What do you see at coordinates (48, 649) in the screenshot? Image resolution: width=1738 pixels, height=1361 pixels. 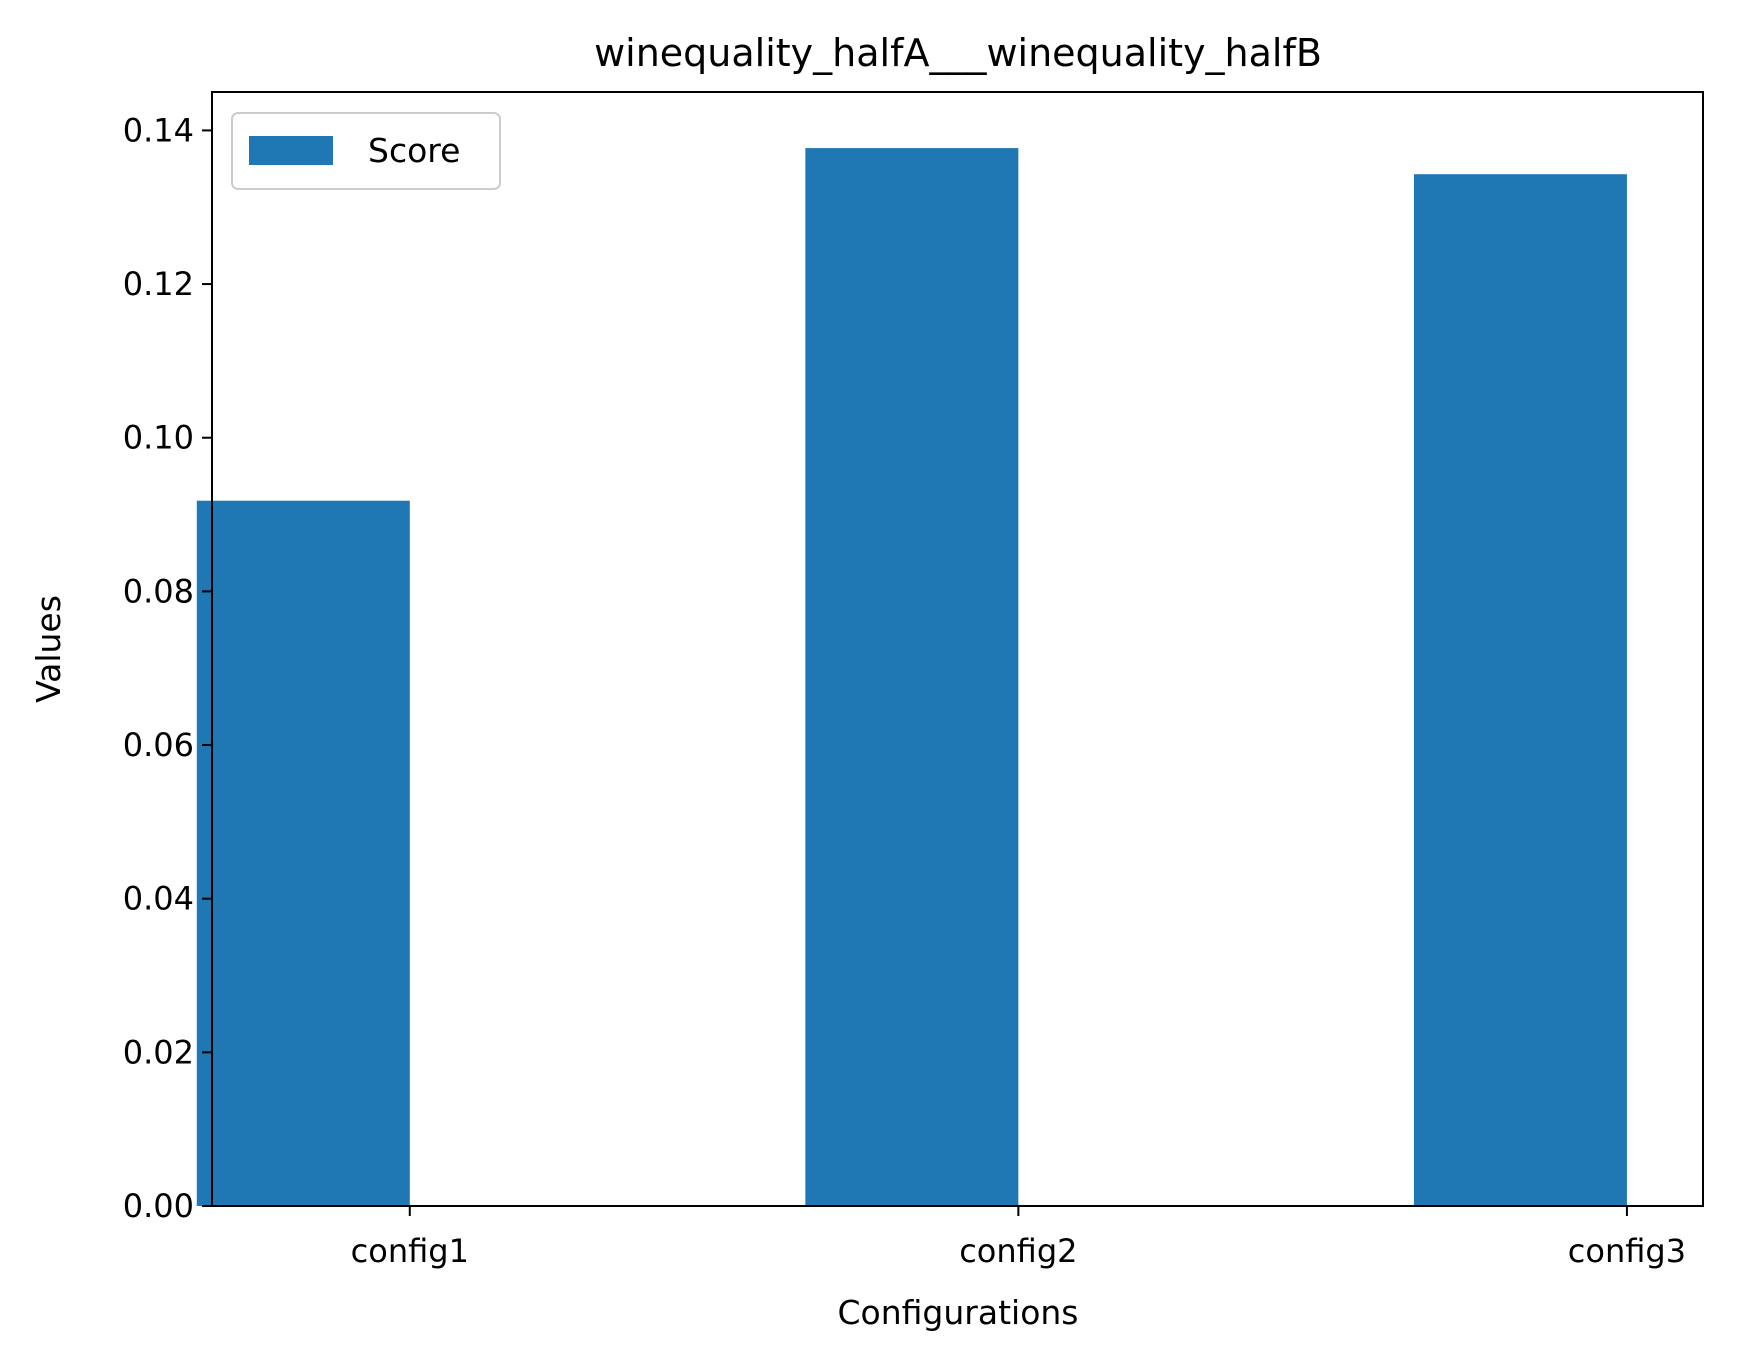 I see `y-axis-label: Values` at bounding box center [48, 649].